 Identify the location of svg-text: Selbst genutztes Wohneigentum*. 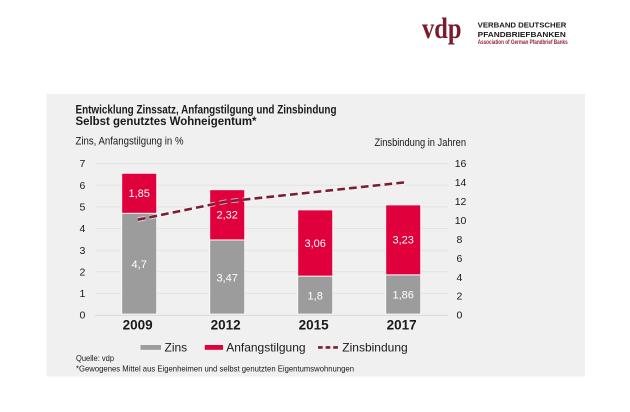
(167, 122).